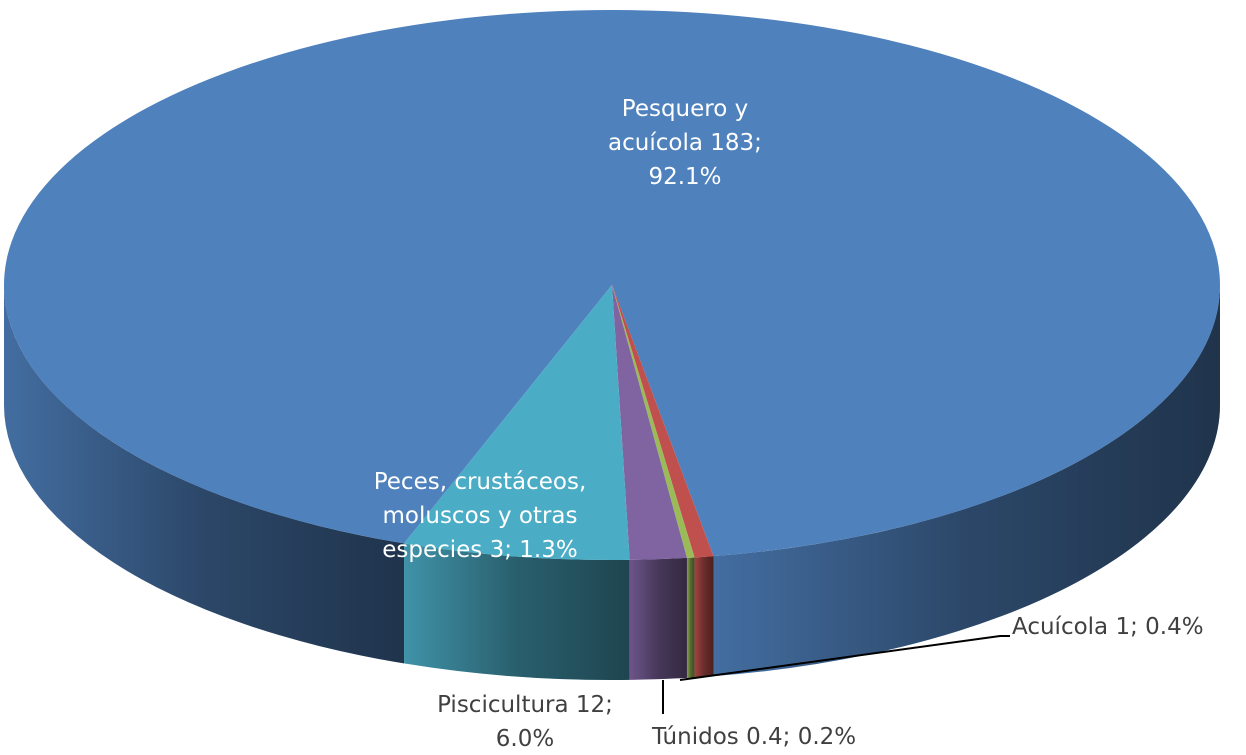 Image resolution: width=1246 pixels, height=755 pixels. I want to click on category-label: Acuícola, so click(1060, 627).